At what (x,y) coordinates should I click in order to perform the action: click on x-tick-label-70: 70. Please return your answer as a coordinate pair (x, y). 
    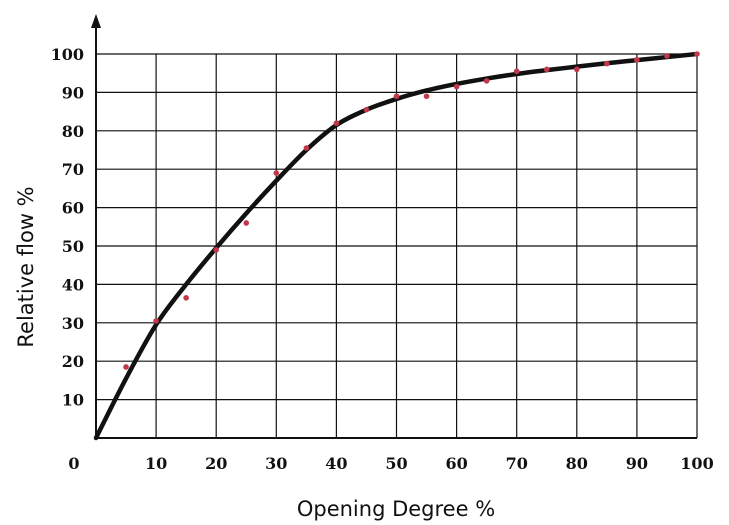
    Looking at the image, I should click on (517, 463).